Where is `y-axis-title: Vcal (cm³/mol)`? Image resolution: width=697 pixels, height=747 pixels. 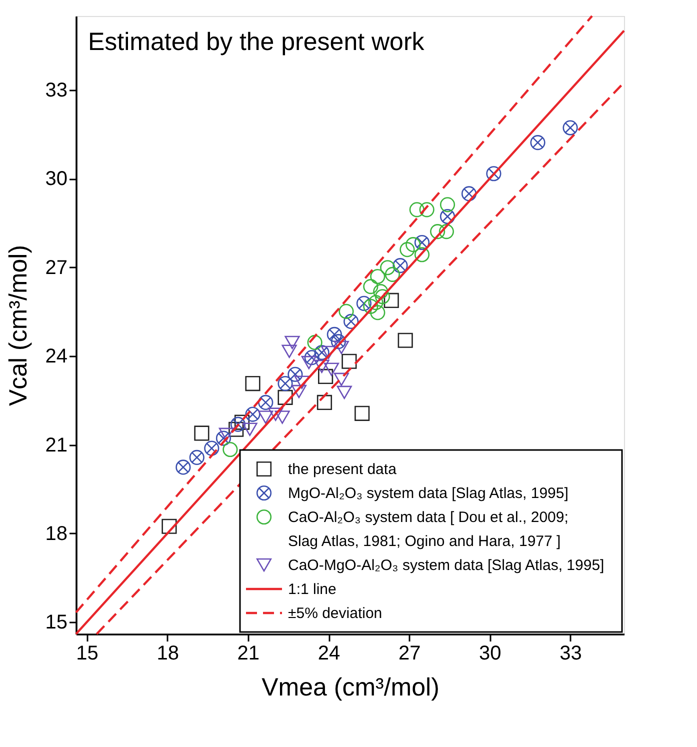
y-axis-title: Vcal (cm³/mol) is located at coordinates (18, 325).